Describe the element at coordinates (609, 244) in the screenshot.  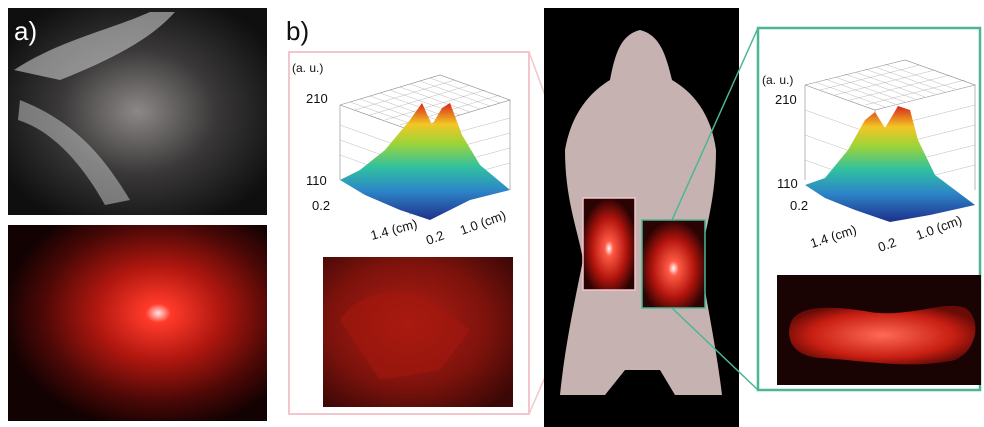
I see `roi-pink` at that location.